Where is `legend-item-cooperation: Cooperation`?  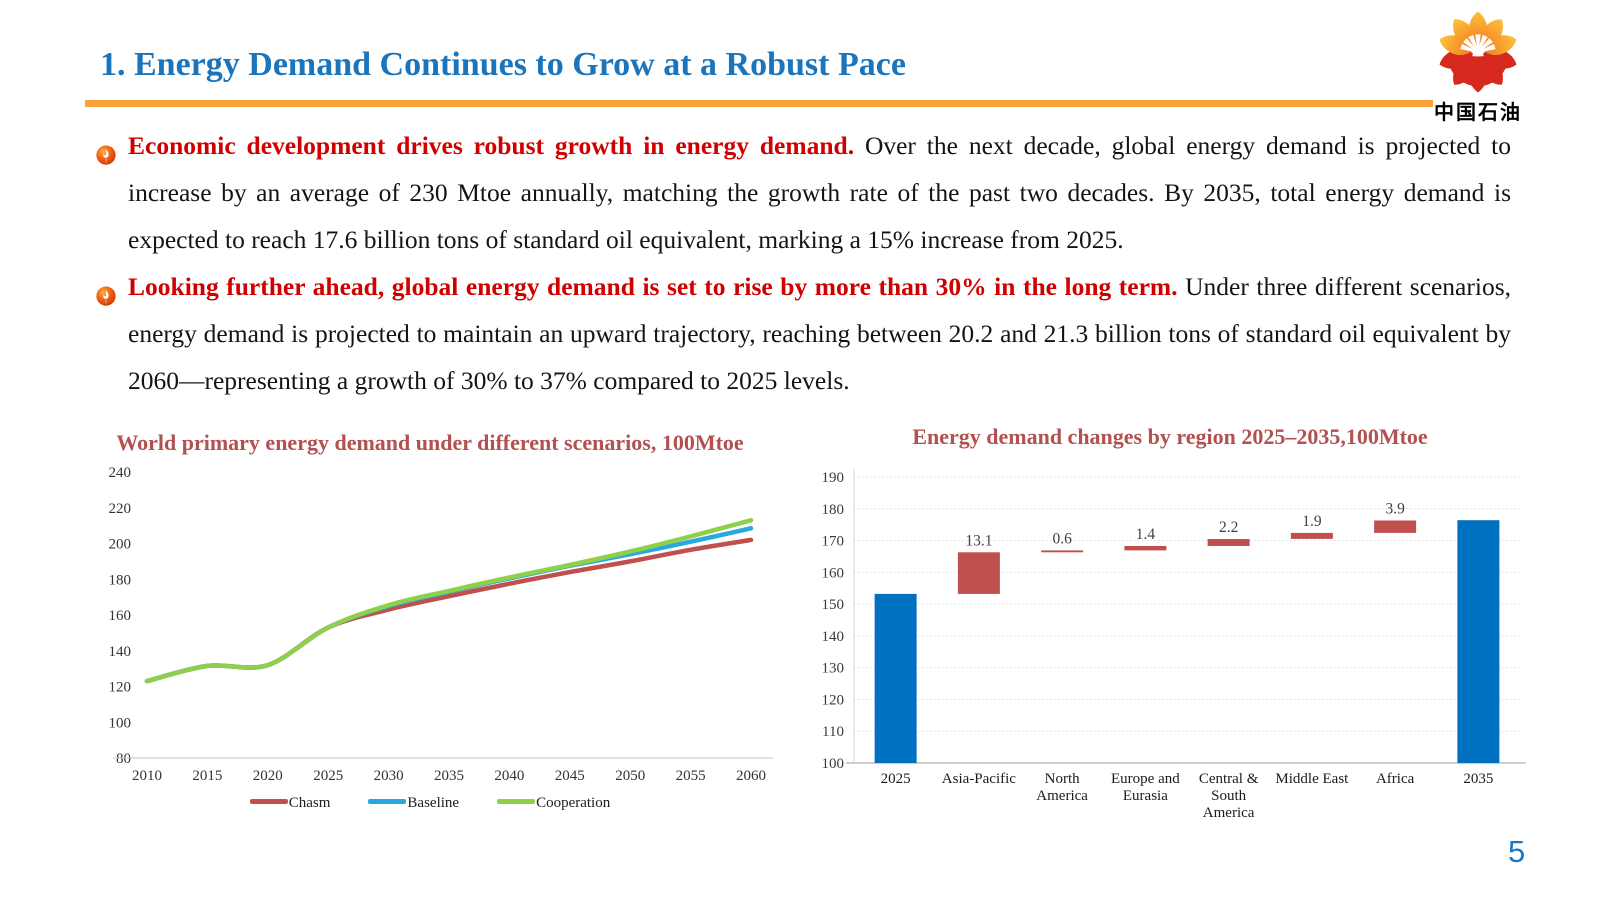
legend-item-cooperation: Cooperation is located at coordinates (553, 803).